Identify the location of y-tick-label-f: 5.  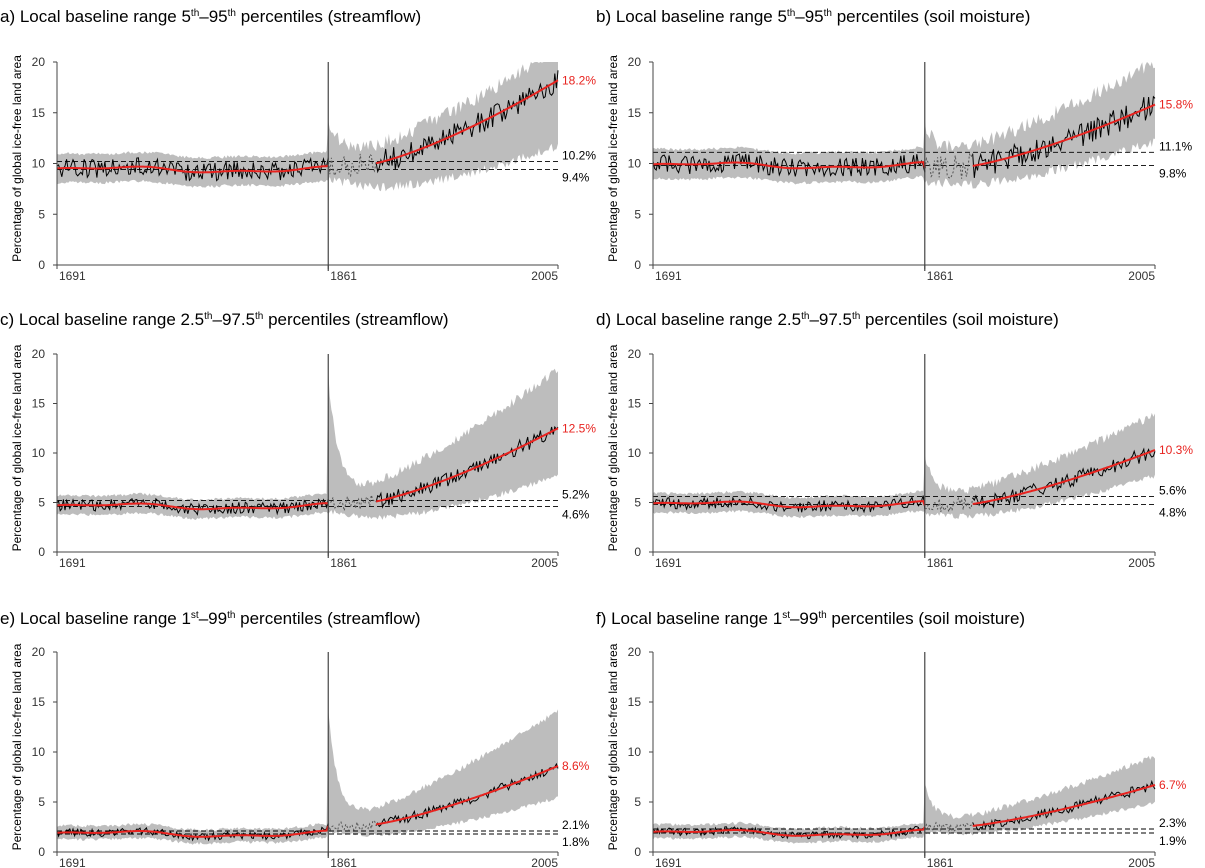
(637, 802).